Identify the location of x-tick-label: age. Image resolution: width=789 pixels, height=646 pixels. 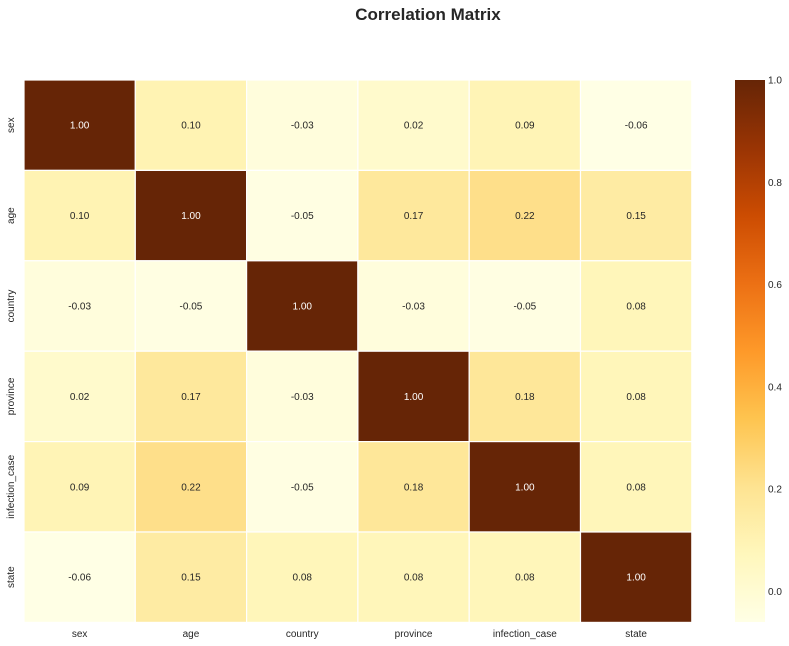
(191, 634).